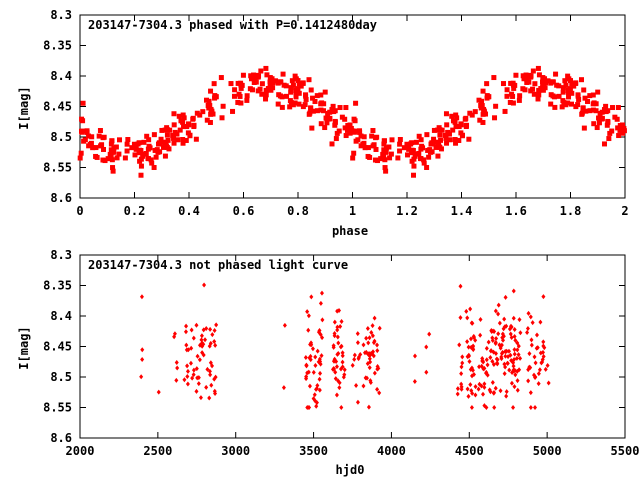 The image size is (640, 480). I want to click on x-tick-label: 1.8, so click(571, 211).